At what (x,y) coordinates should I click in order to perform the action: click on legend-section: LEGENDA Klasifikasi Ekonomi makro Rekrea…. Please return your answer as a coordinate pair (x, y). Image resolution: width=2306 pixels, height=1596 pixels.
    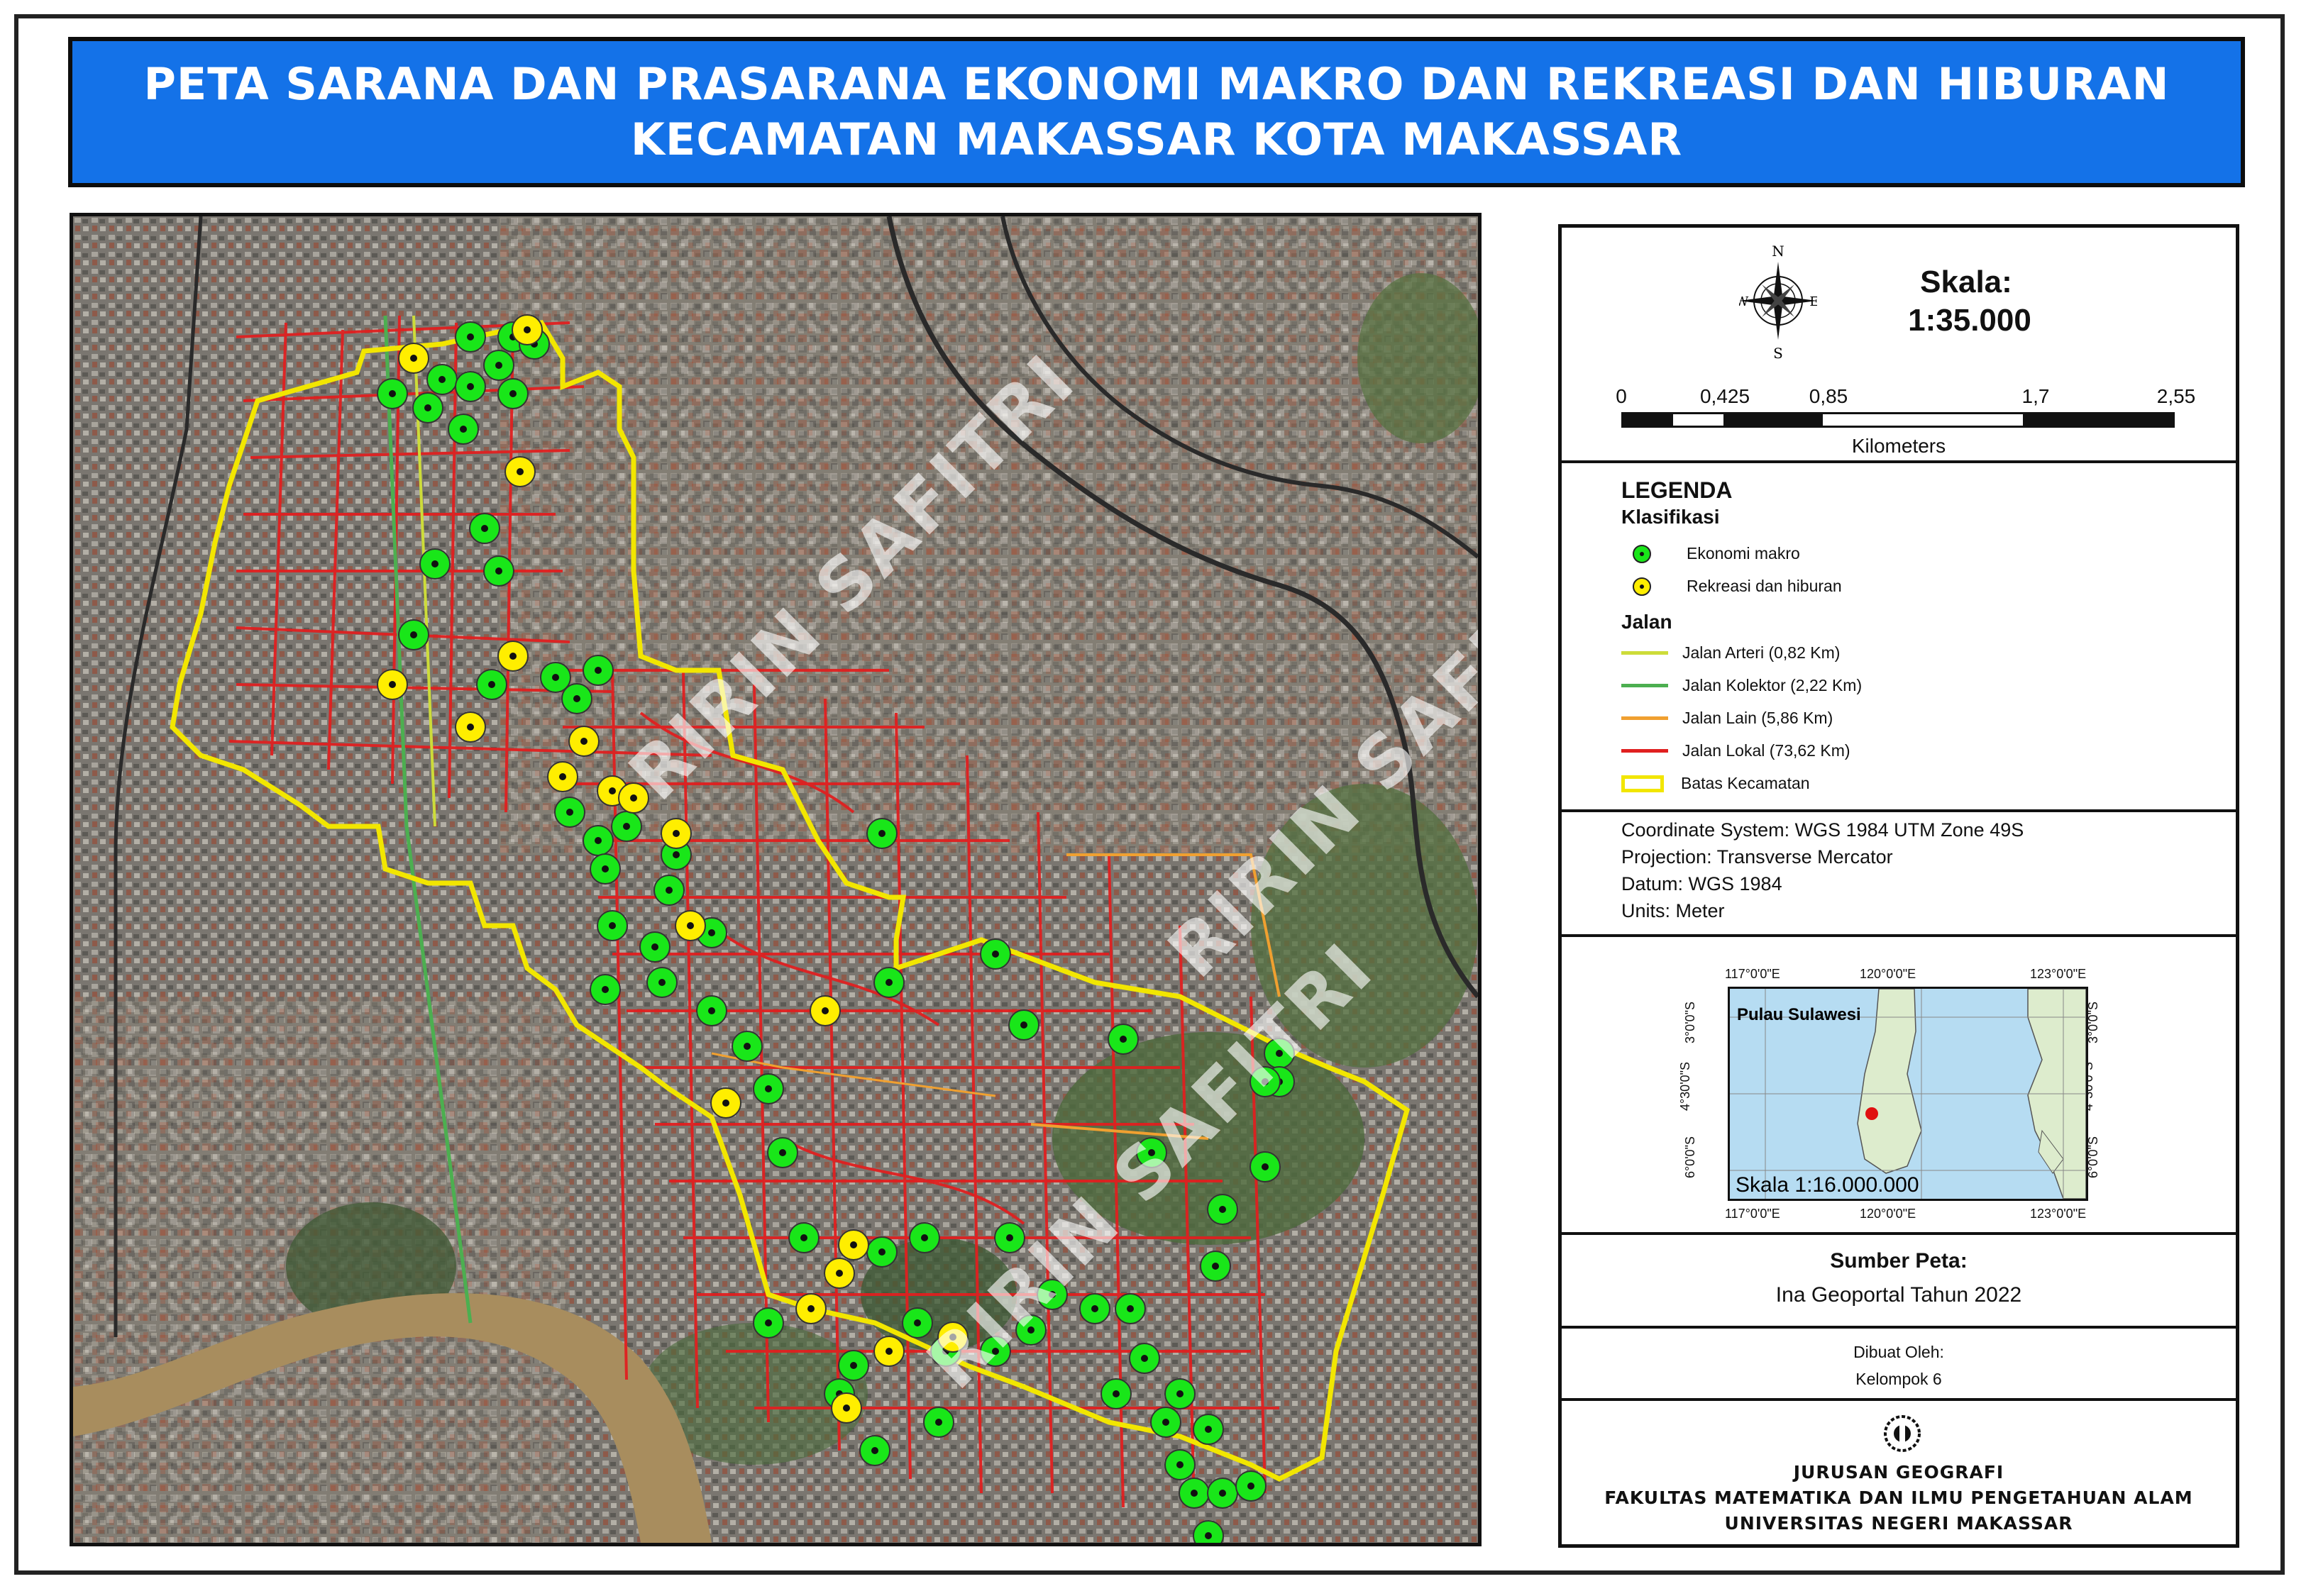
    Looking at the image, I should click on (1899, 638).